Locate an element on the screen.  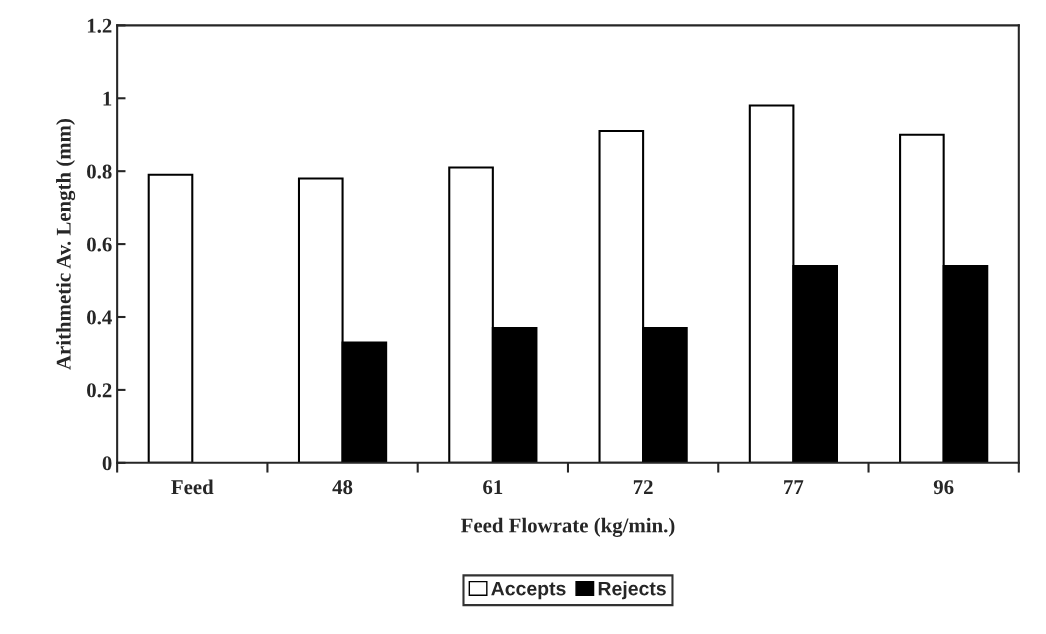
y-axis-title: Arithmetic Av. Length (mm) is located at coordinates (66, 244).